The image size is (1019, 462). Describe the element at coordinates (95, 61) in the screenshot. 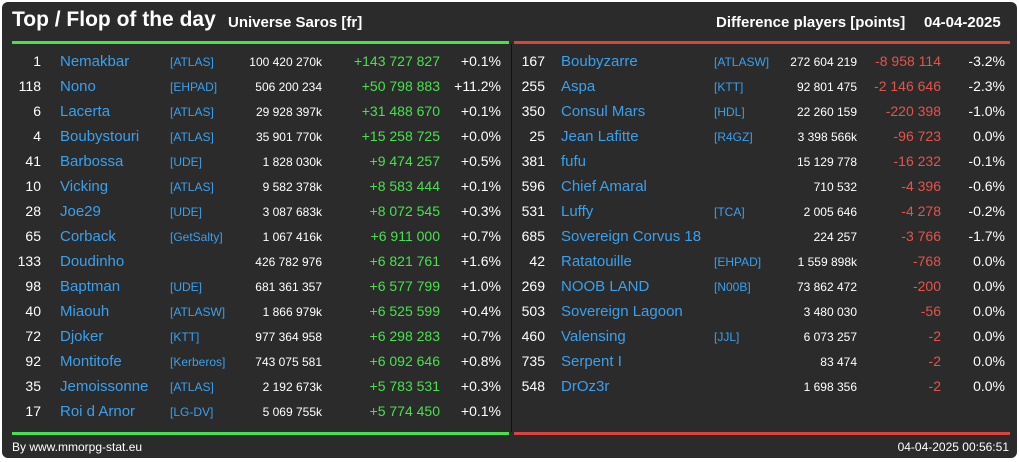

I see `player-name-link: Nemakbar` at that location.